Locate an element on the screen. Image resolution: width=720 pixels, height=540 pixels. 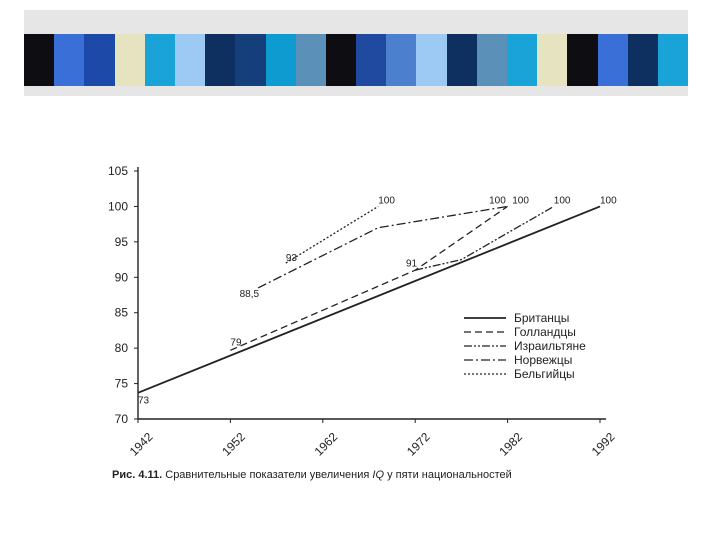
y-tick-label: 70 is located at coordinates (122, 419).